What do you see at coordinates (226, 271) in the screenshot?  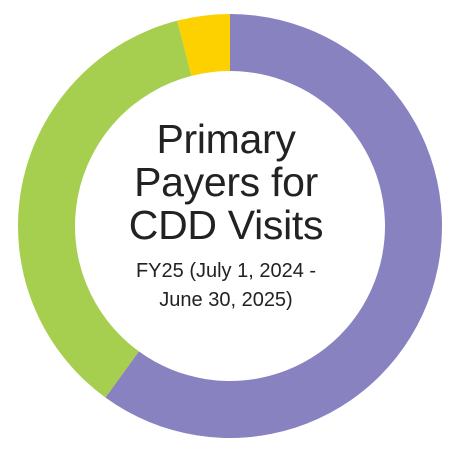 I see `chart-subtitle-line-1: FY25 (July 1, 2024 -` at bounding box center [226, 271].